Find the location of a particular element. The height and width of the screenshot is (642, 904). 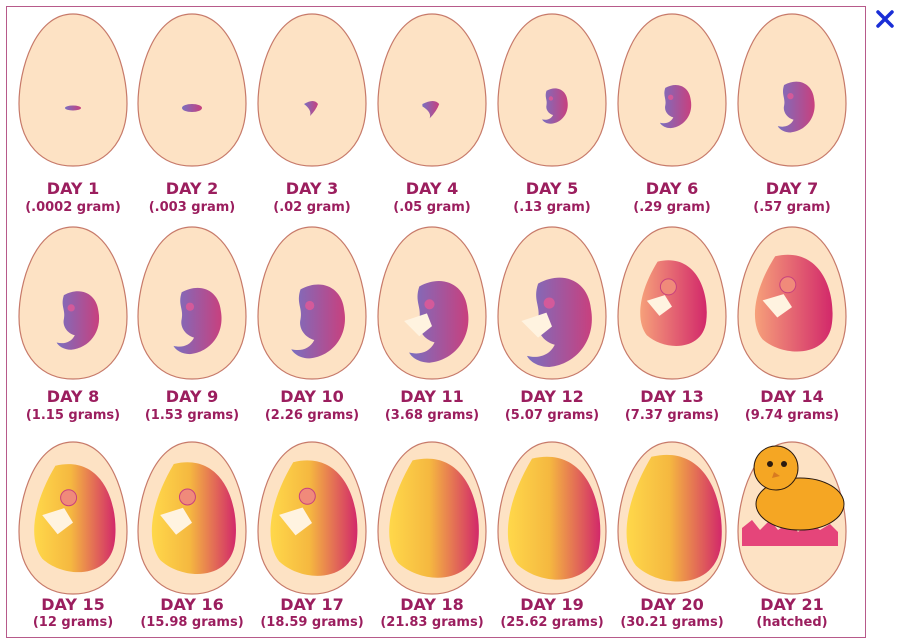

egg-stage: DAY 10 (2.26 grams) is located at coordinates (312, 324).